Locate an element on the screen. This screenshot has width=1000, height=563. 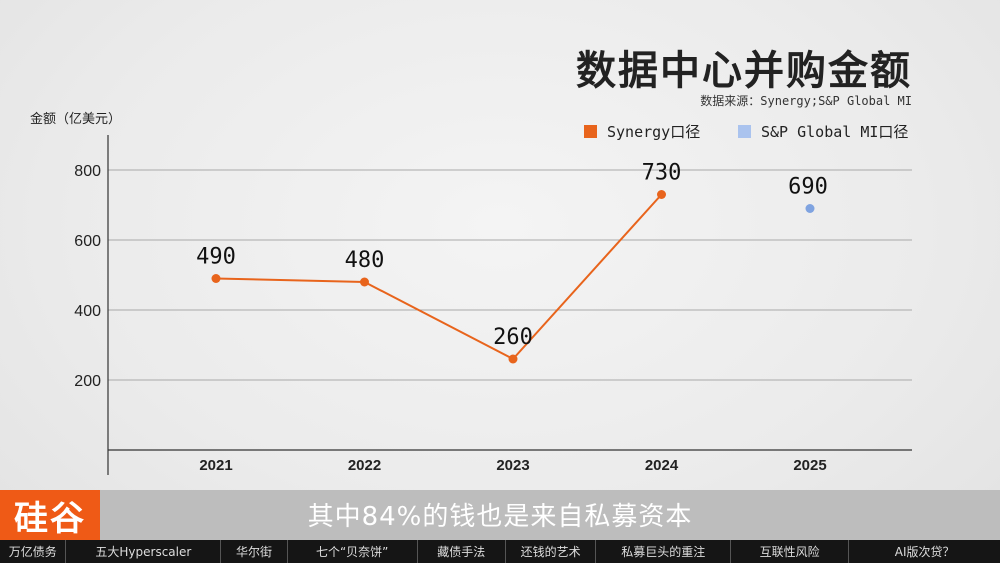
chapter-item-4: 七个“贝奈饼” is located at coordinates (353, 551).